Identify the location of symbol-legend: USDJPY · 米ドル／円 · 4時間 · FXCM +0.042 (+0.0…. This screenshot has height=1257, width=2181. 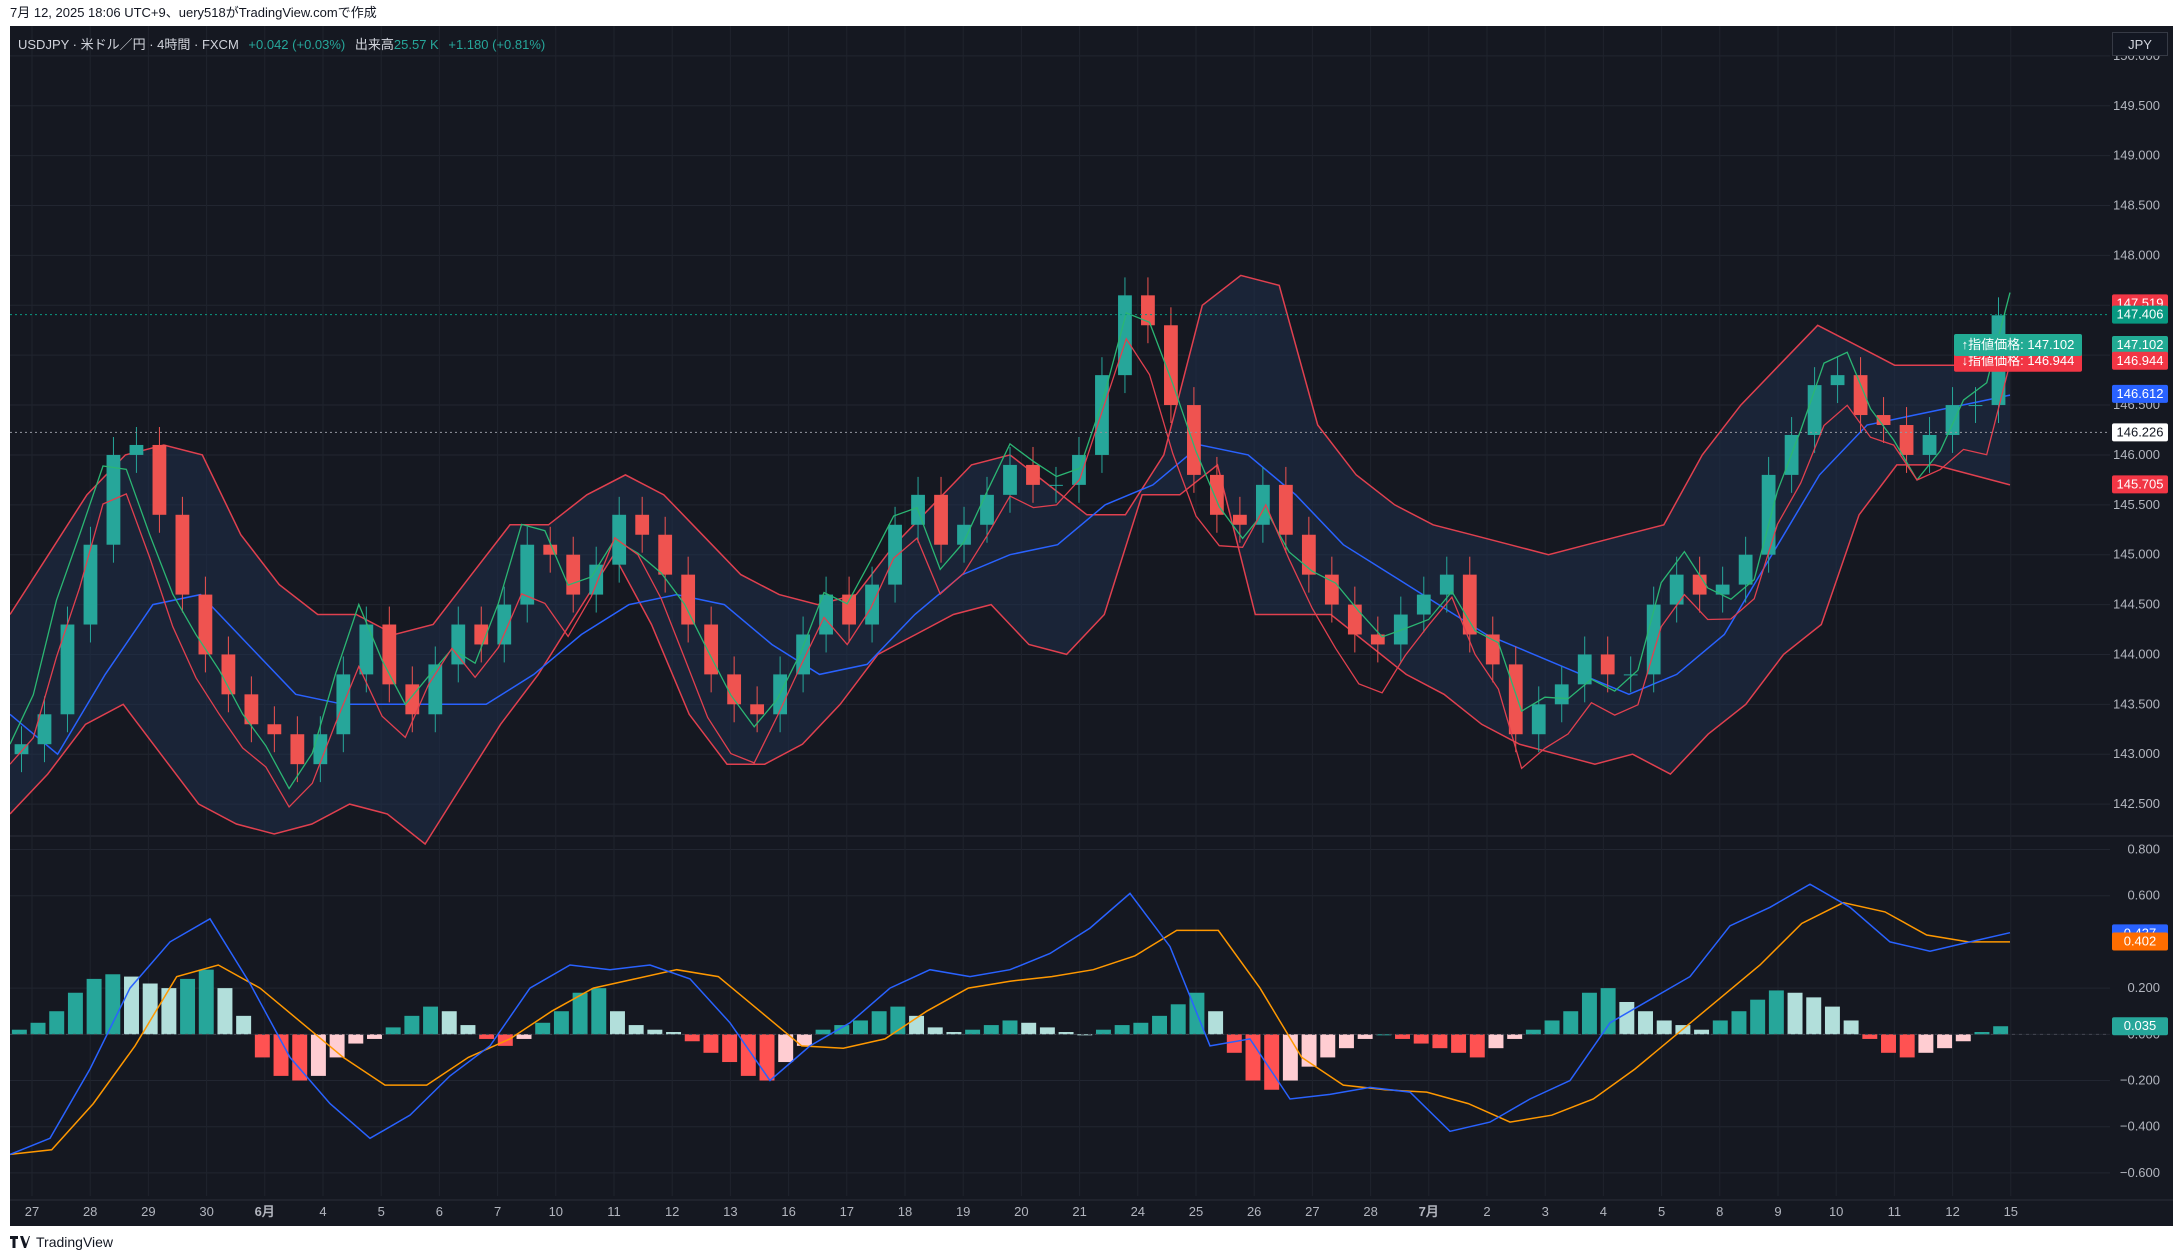
(281, 43).